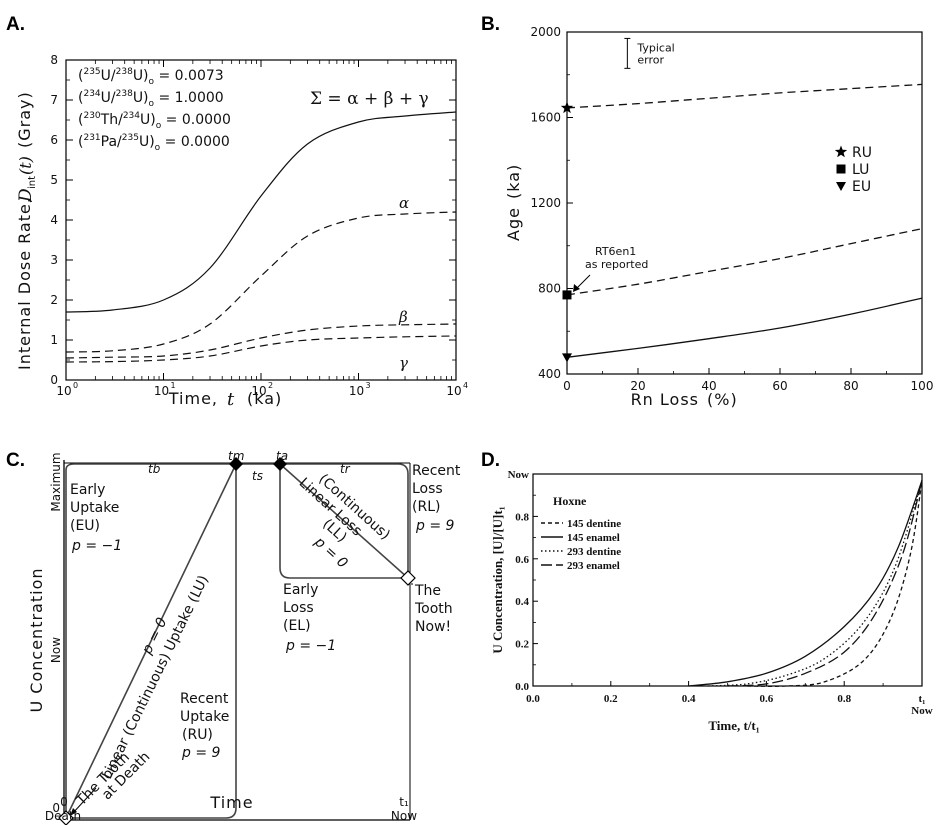  Describe the element at coordinates (54, 380) in the screenshot. I see `panel-a-ytick-label: 0` at that location.